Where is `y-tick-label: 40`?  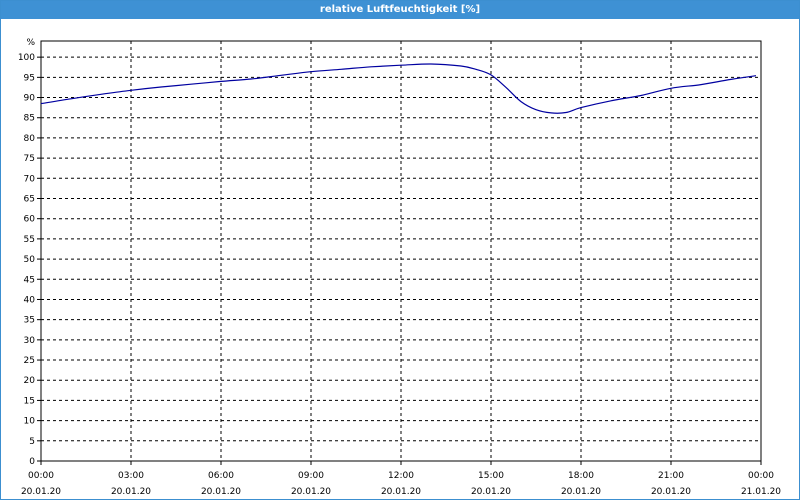
y-tick-label: 40 is located at coordinates (30, 300).